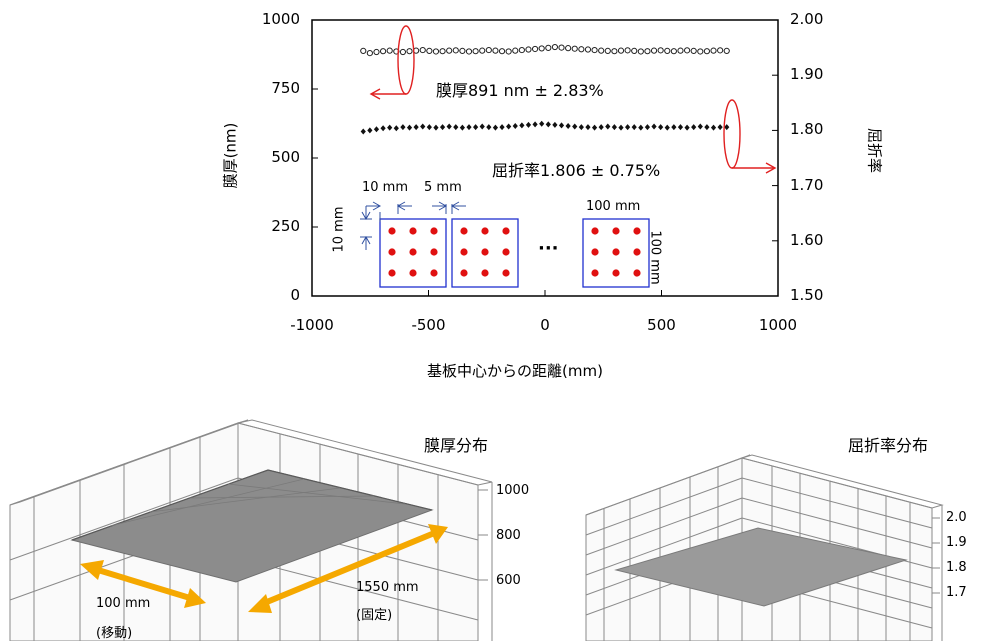  I want to click on left-tick-label: 750, so click(285, 88).